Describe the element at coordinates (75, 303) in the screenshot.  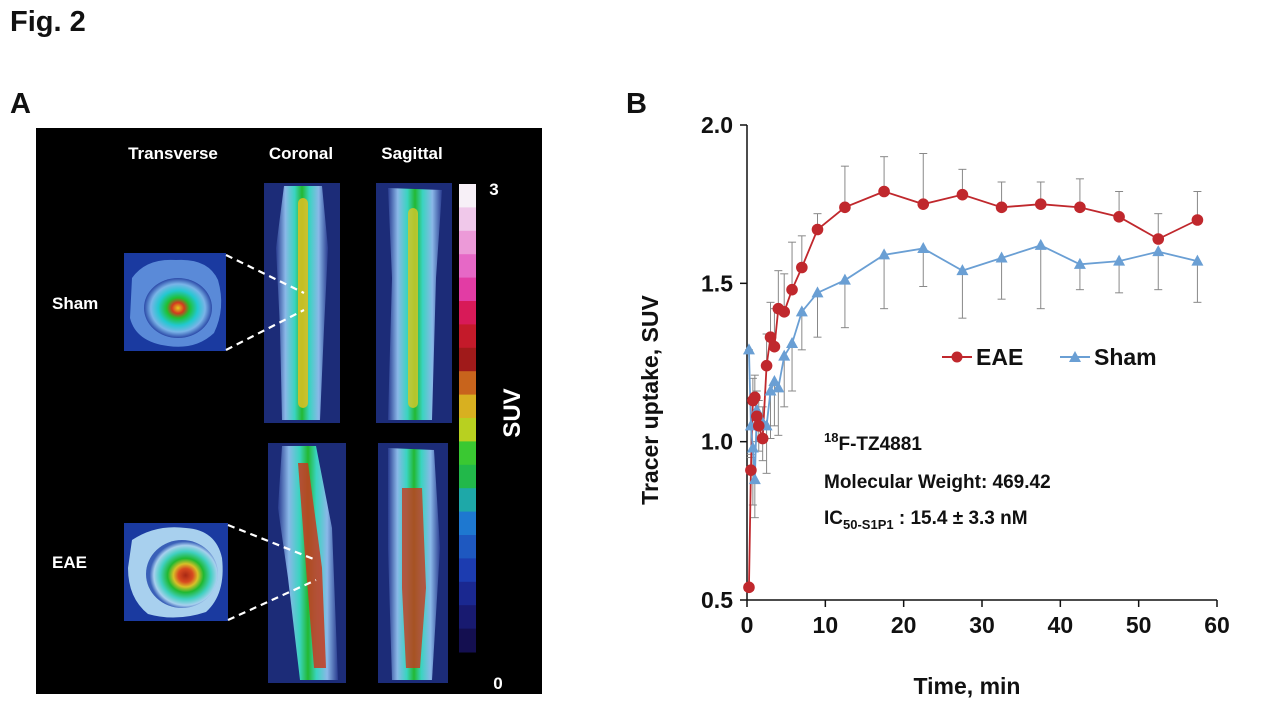
I see `row-label-sham: Sham` at that location.